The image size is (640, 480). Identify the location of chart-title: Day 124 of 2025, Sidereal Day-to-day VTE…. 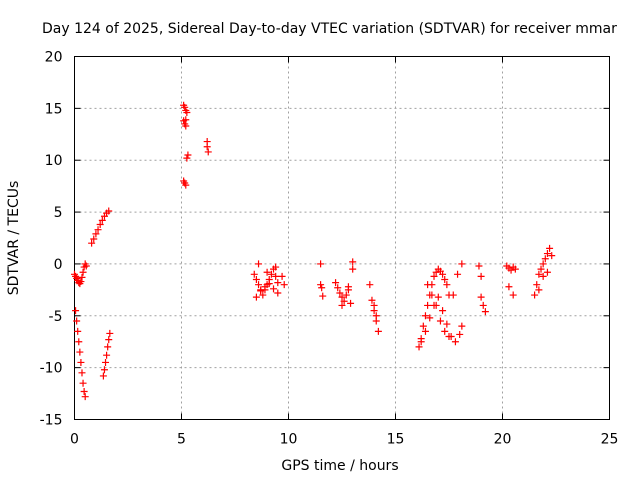
(329, 29).